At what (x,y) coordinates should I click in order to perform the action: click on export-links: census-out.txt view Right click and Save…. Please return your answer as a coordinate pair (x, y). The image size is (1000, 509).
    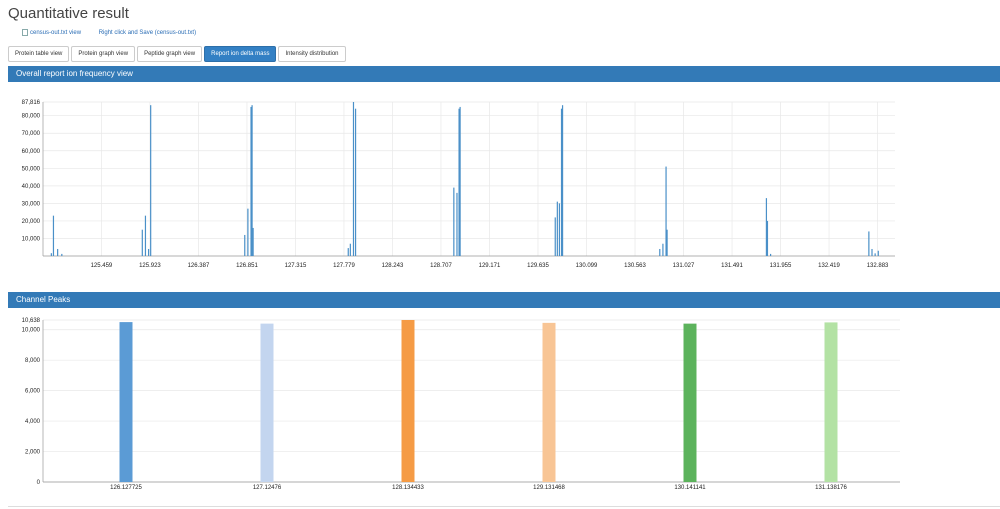
    Looking at the image, I should click on (117, 32).